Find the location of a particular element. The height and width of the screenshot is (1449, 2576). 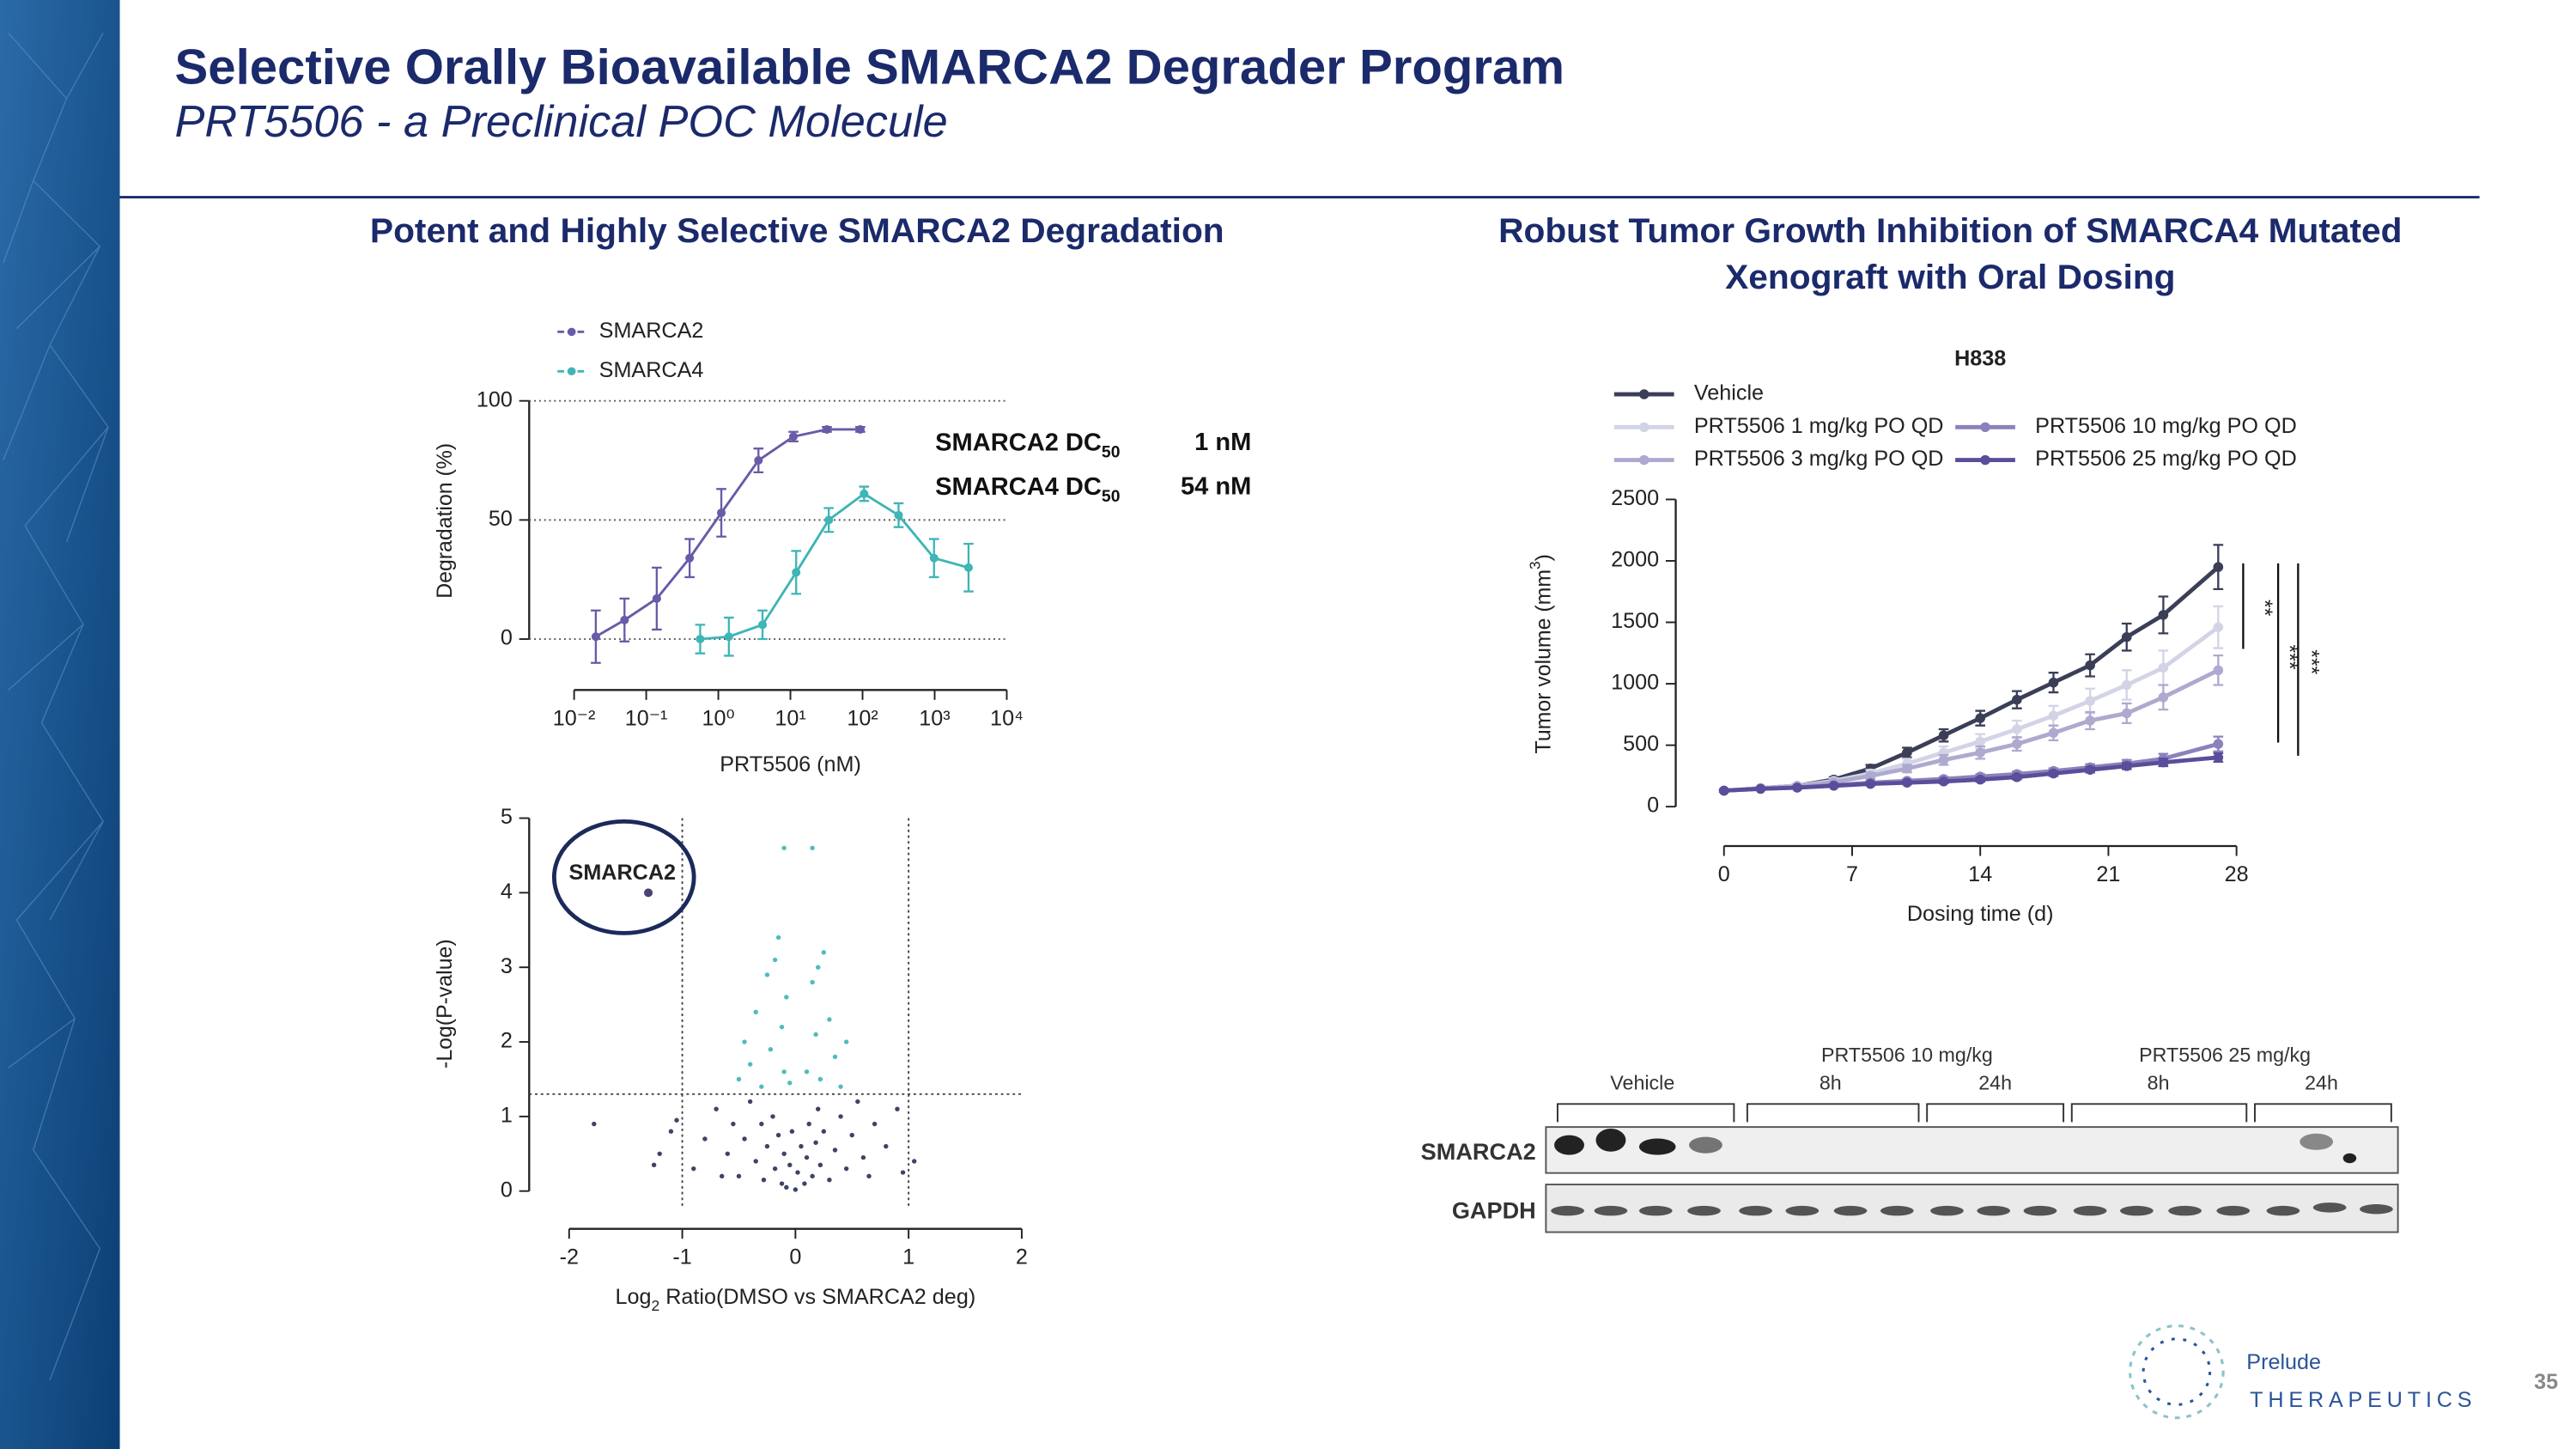

y-axis-label: Tumor volume (mm3) is located at coordinates (1540, 653).